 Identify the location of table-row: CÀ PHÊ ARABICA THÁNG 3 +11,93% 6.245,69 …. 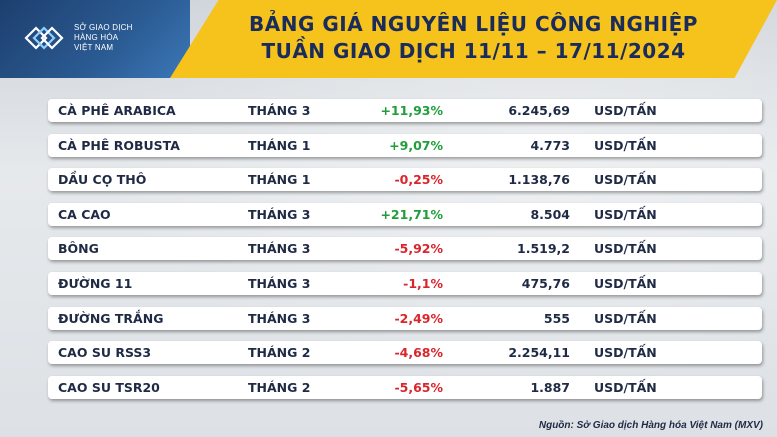
(405, 110).